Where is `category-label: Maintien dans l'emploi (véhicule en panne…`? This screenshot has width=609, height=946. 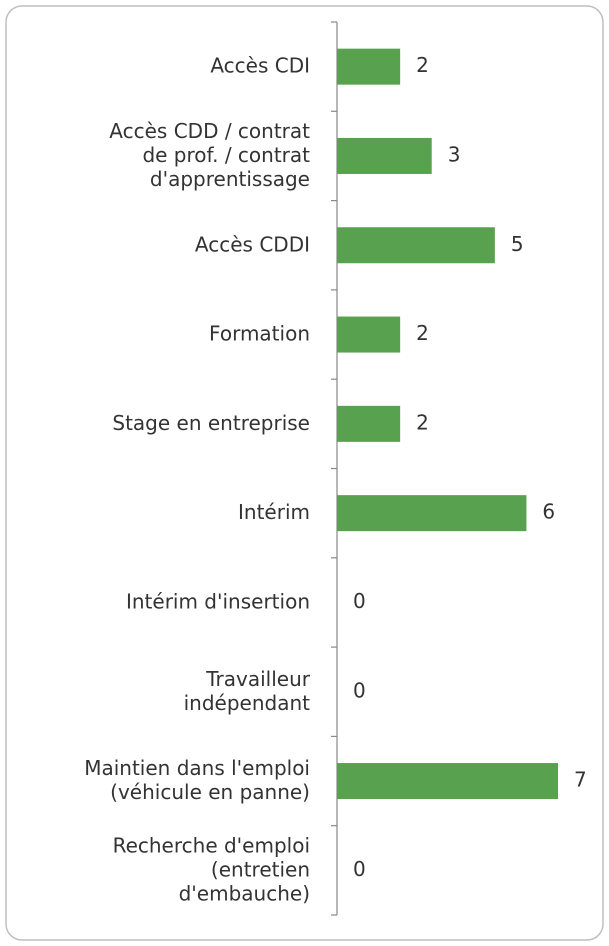
category-label: Maintien dans l'emploi (véhicule en panne… is located at coordinates (197, 780).